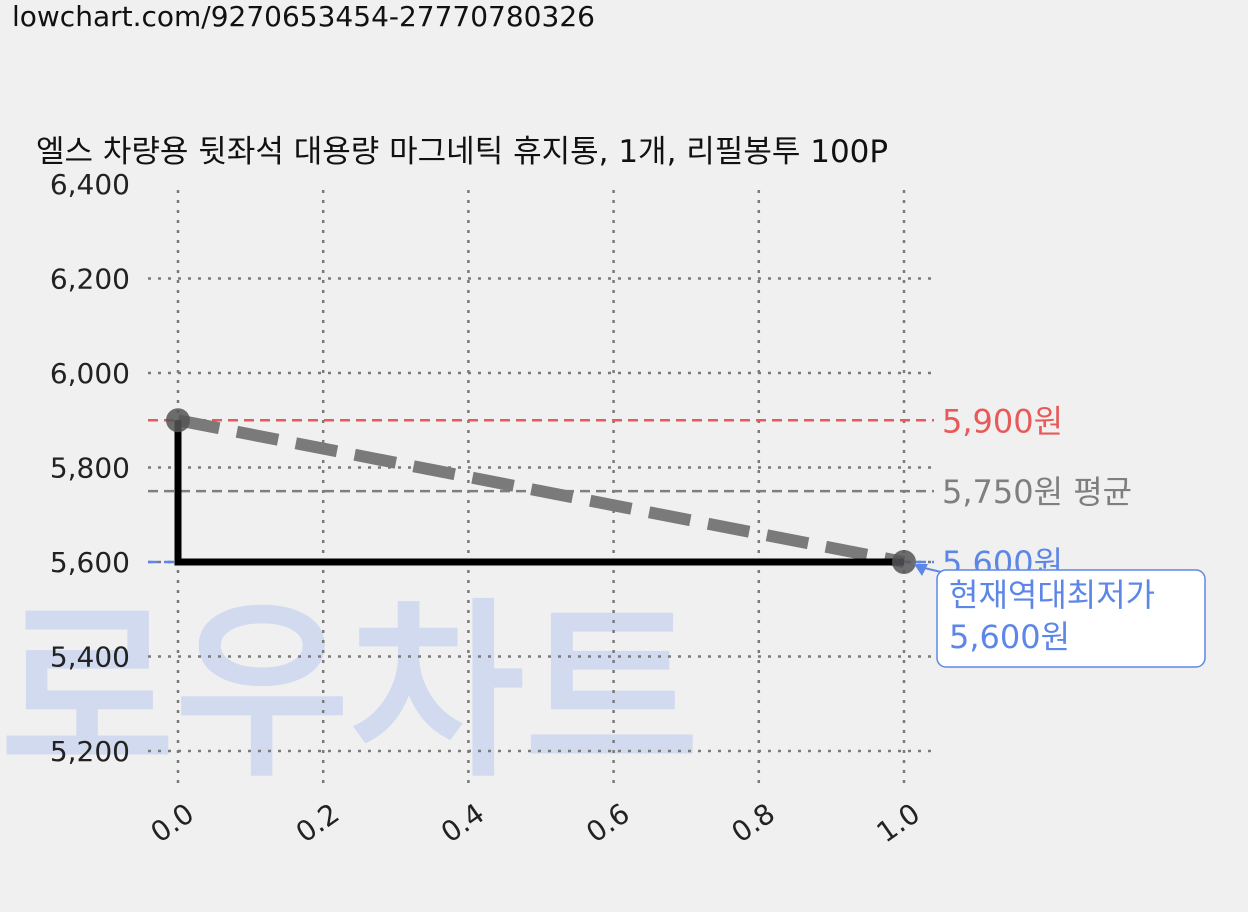 The height and width of the screenshot is (912, 1248). Describe the element at coordinates (462, 823) in the screenshot. I see `x-tick-label-2: 0.4` at that location.